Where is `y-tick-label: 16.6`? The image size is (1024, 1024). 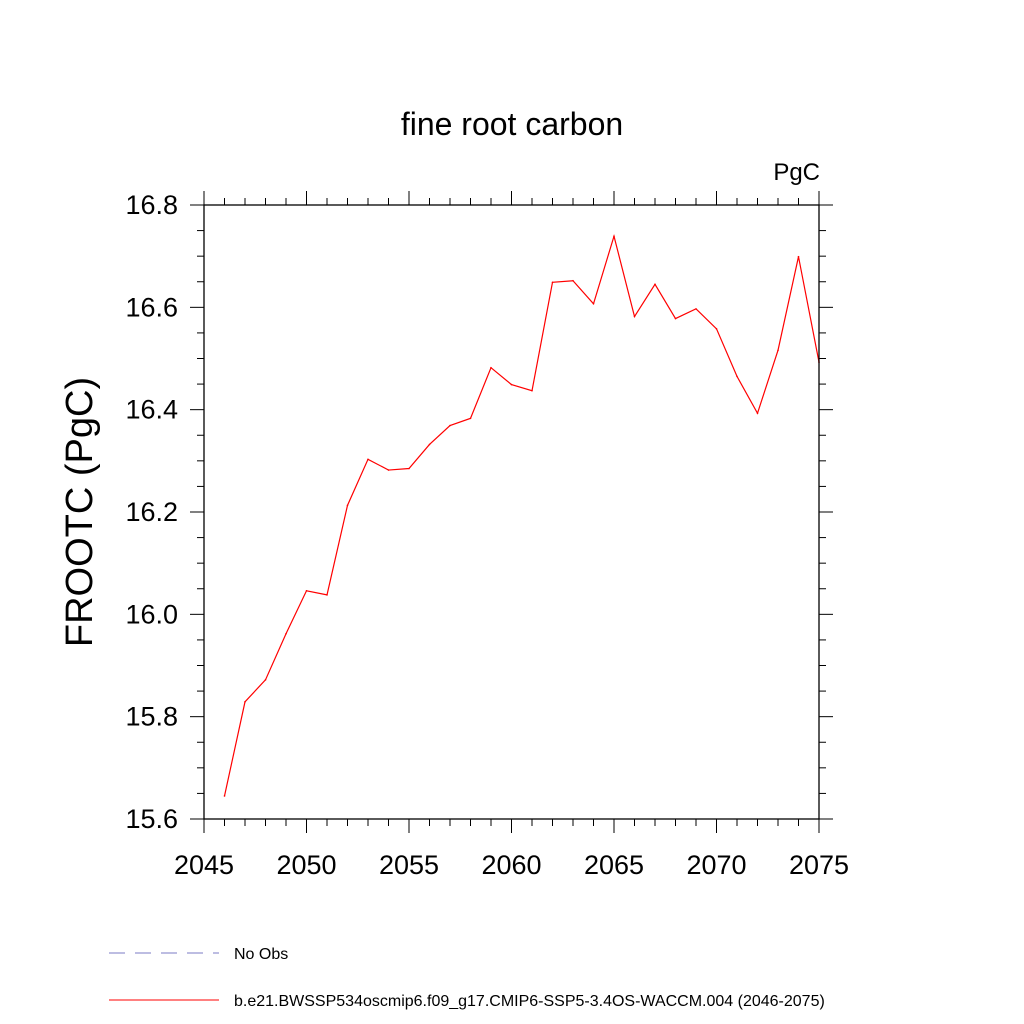
y-tick-label: 16.6 is located at coordinates (151, 307).